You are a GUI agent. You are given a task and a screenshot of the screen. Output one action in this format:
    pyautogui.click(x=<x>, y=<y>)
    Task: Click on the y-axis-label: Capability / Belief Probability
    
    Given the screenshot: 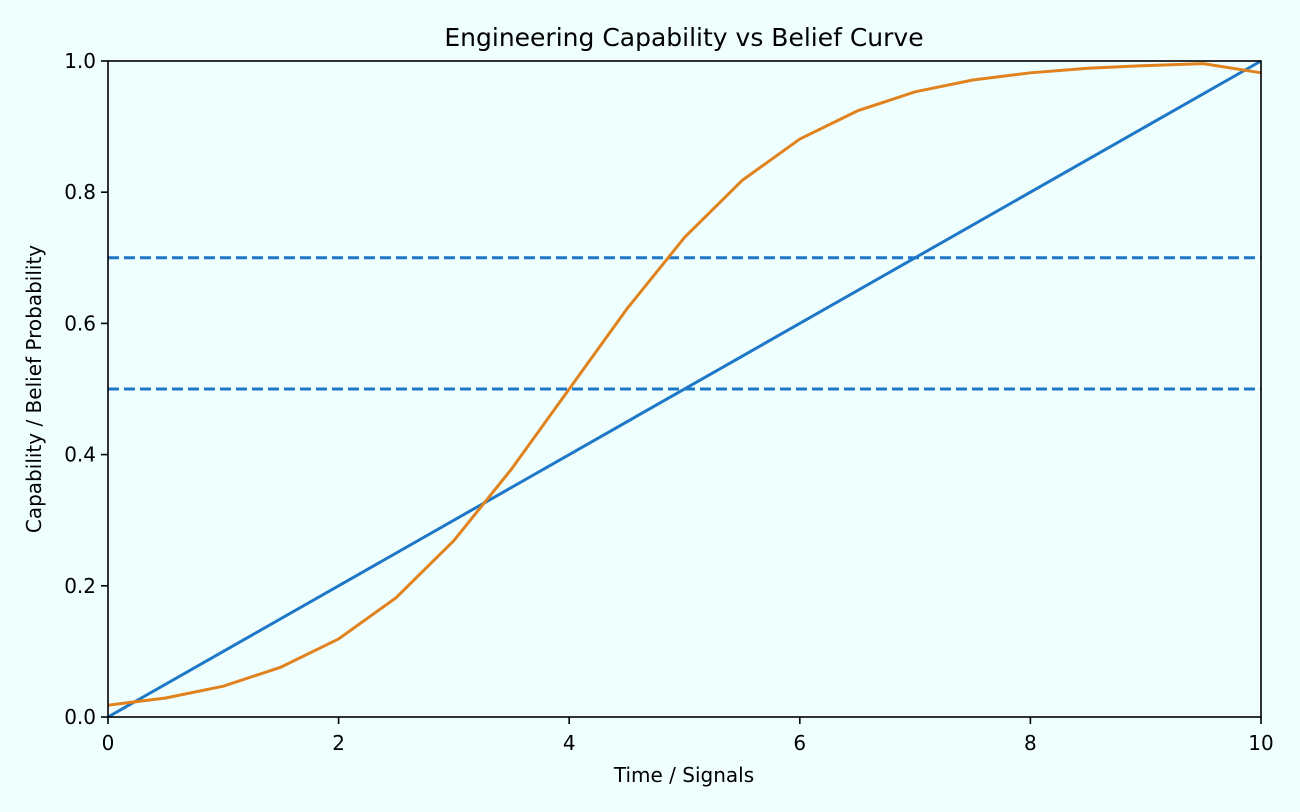 What is the action you would take?
    pyautogui.click(x=34, y=389)
    